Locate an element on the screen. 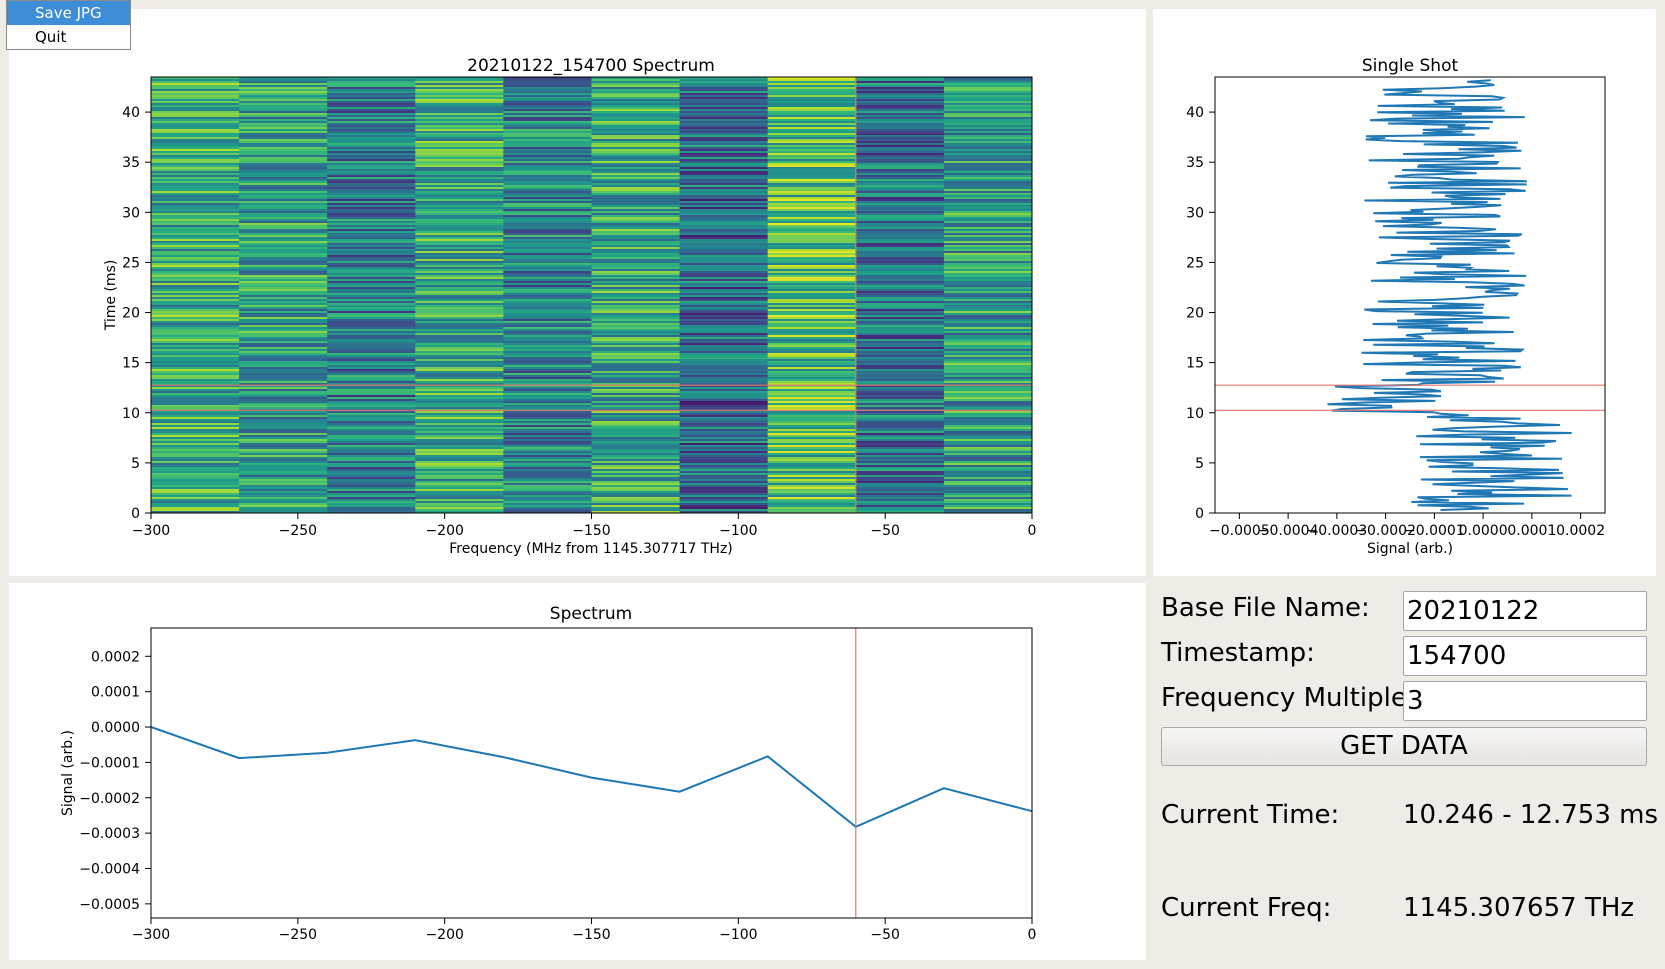 This screenshot has width=1665, height=969. get-data-button: GET DATA is located at coordinates (1404, 746).